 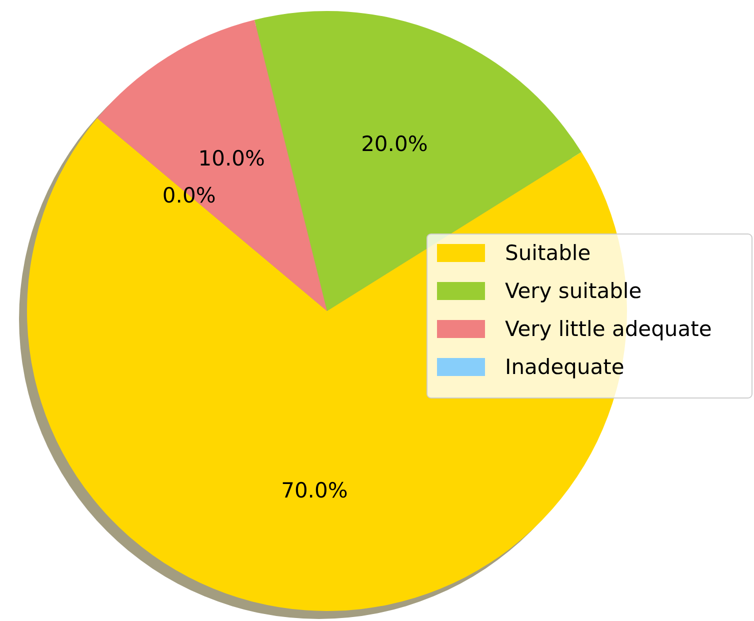 I want to click on legend-label: Very little adequate, so click(x=608, y=329).